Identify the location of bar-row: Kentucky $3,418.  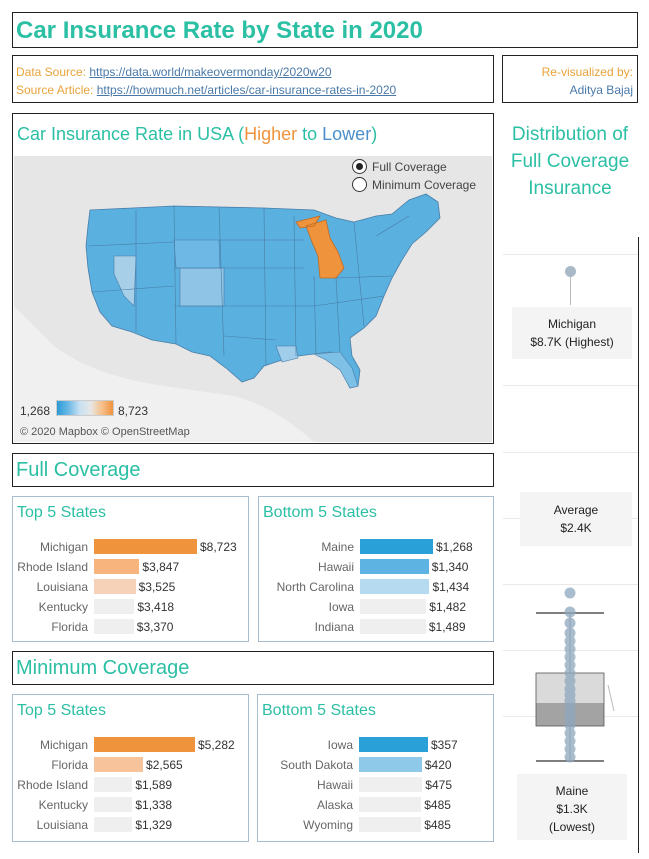
(130, 607).